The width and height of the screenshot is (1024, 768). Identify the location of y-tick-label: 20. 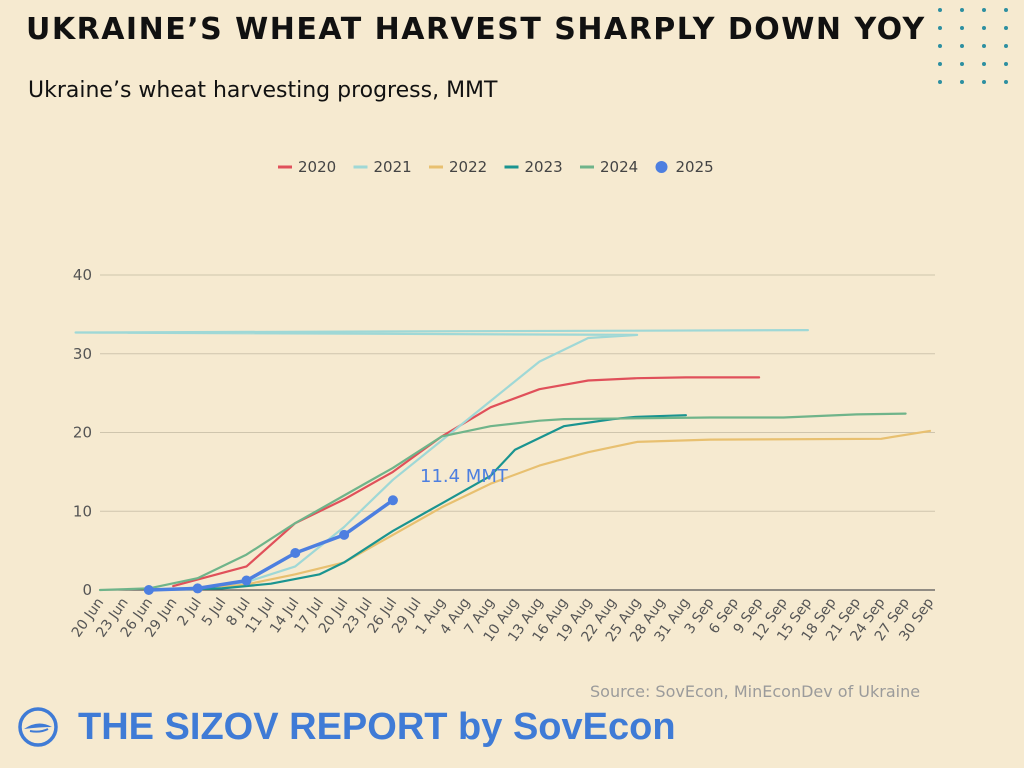
(82, 433).